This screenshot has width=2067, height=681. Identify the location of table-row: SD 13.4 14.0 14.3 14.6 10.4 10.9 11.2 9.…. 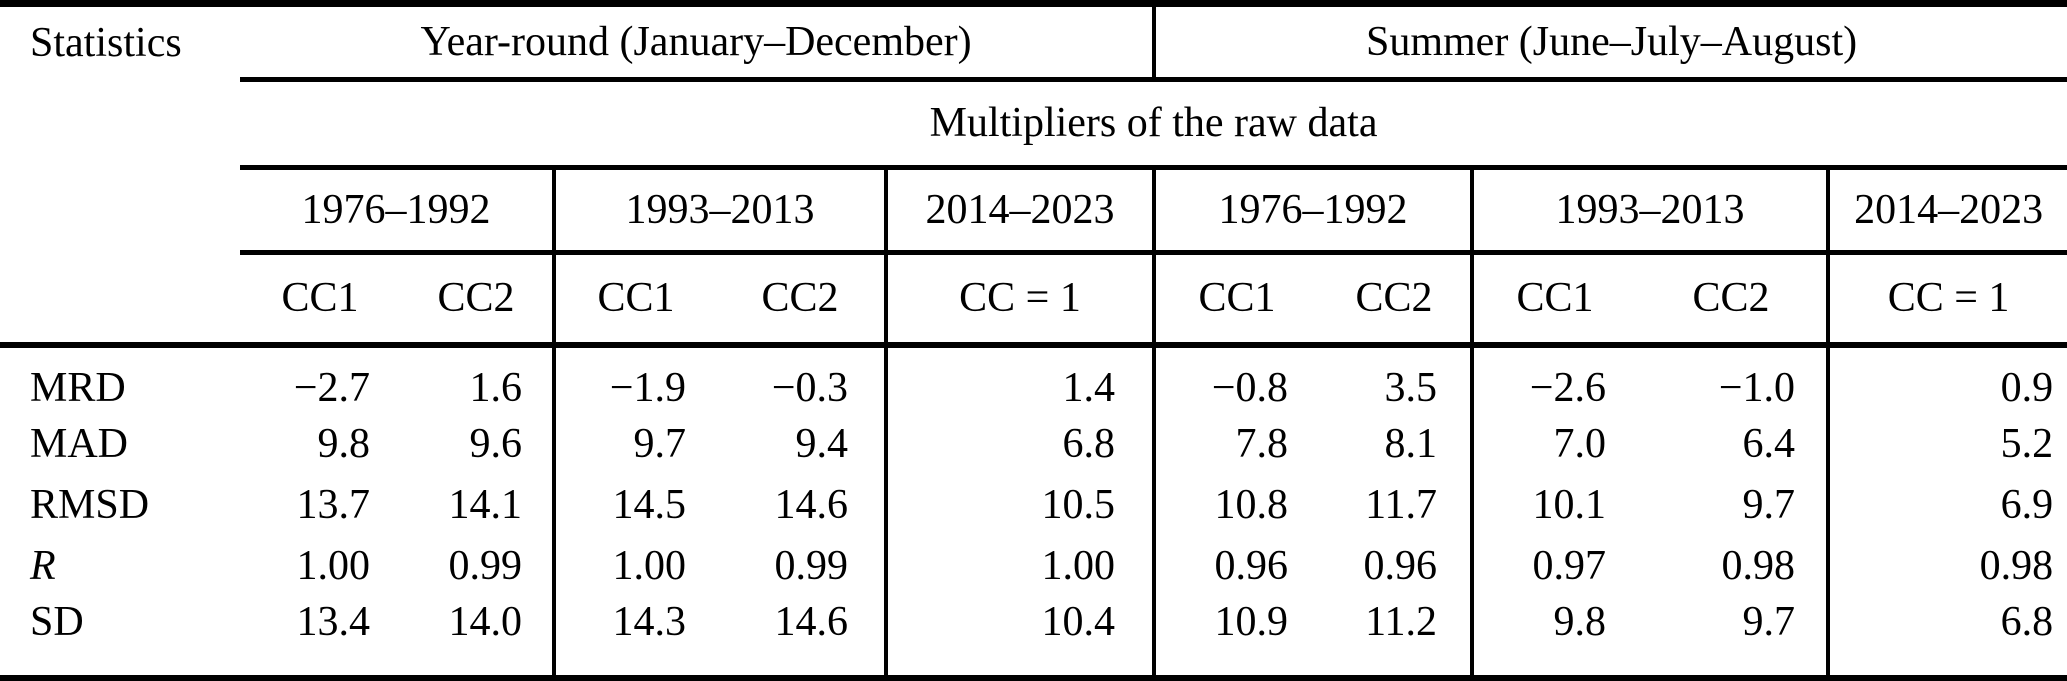
(1033, 638).